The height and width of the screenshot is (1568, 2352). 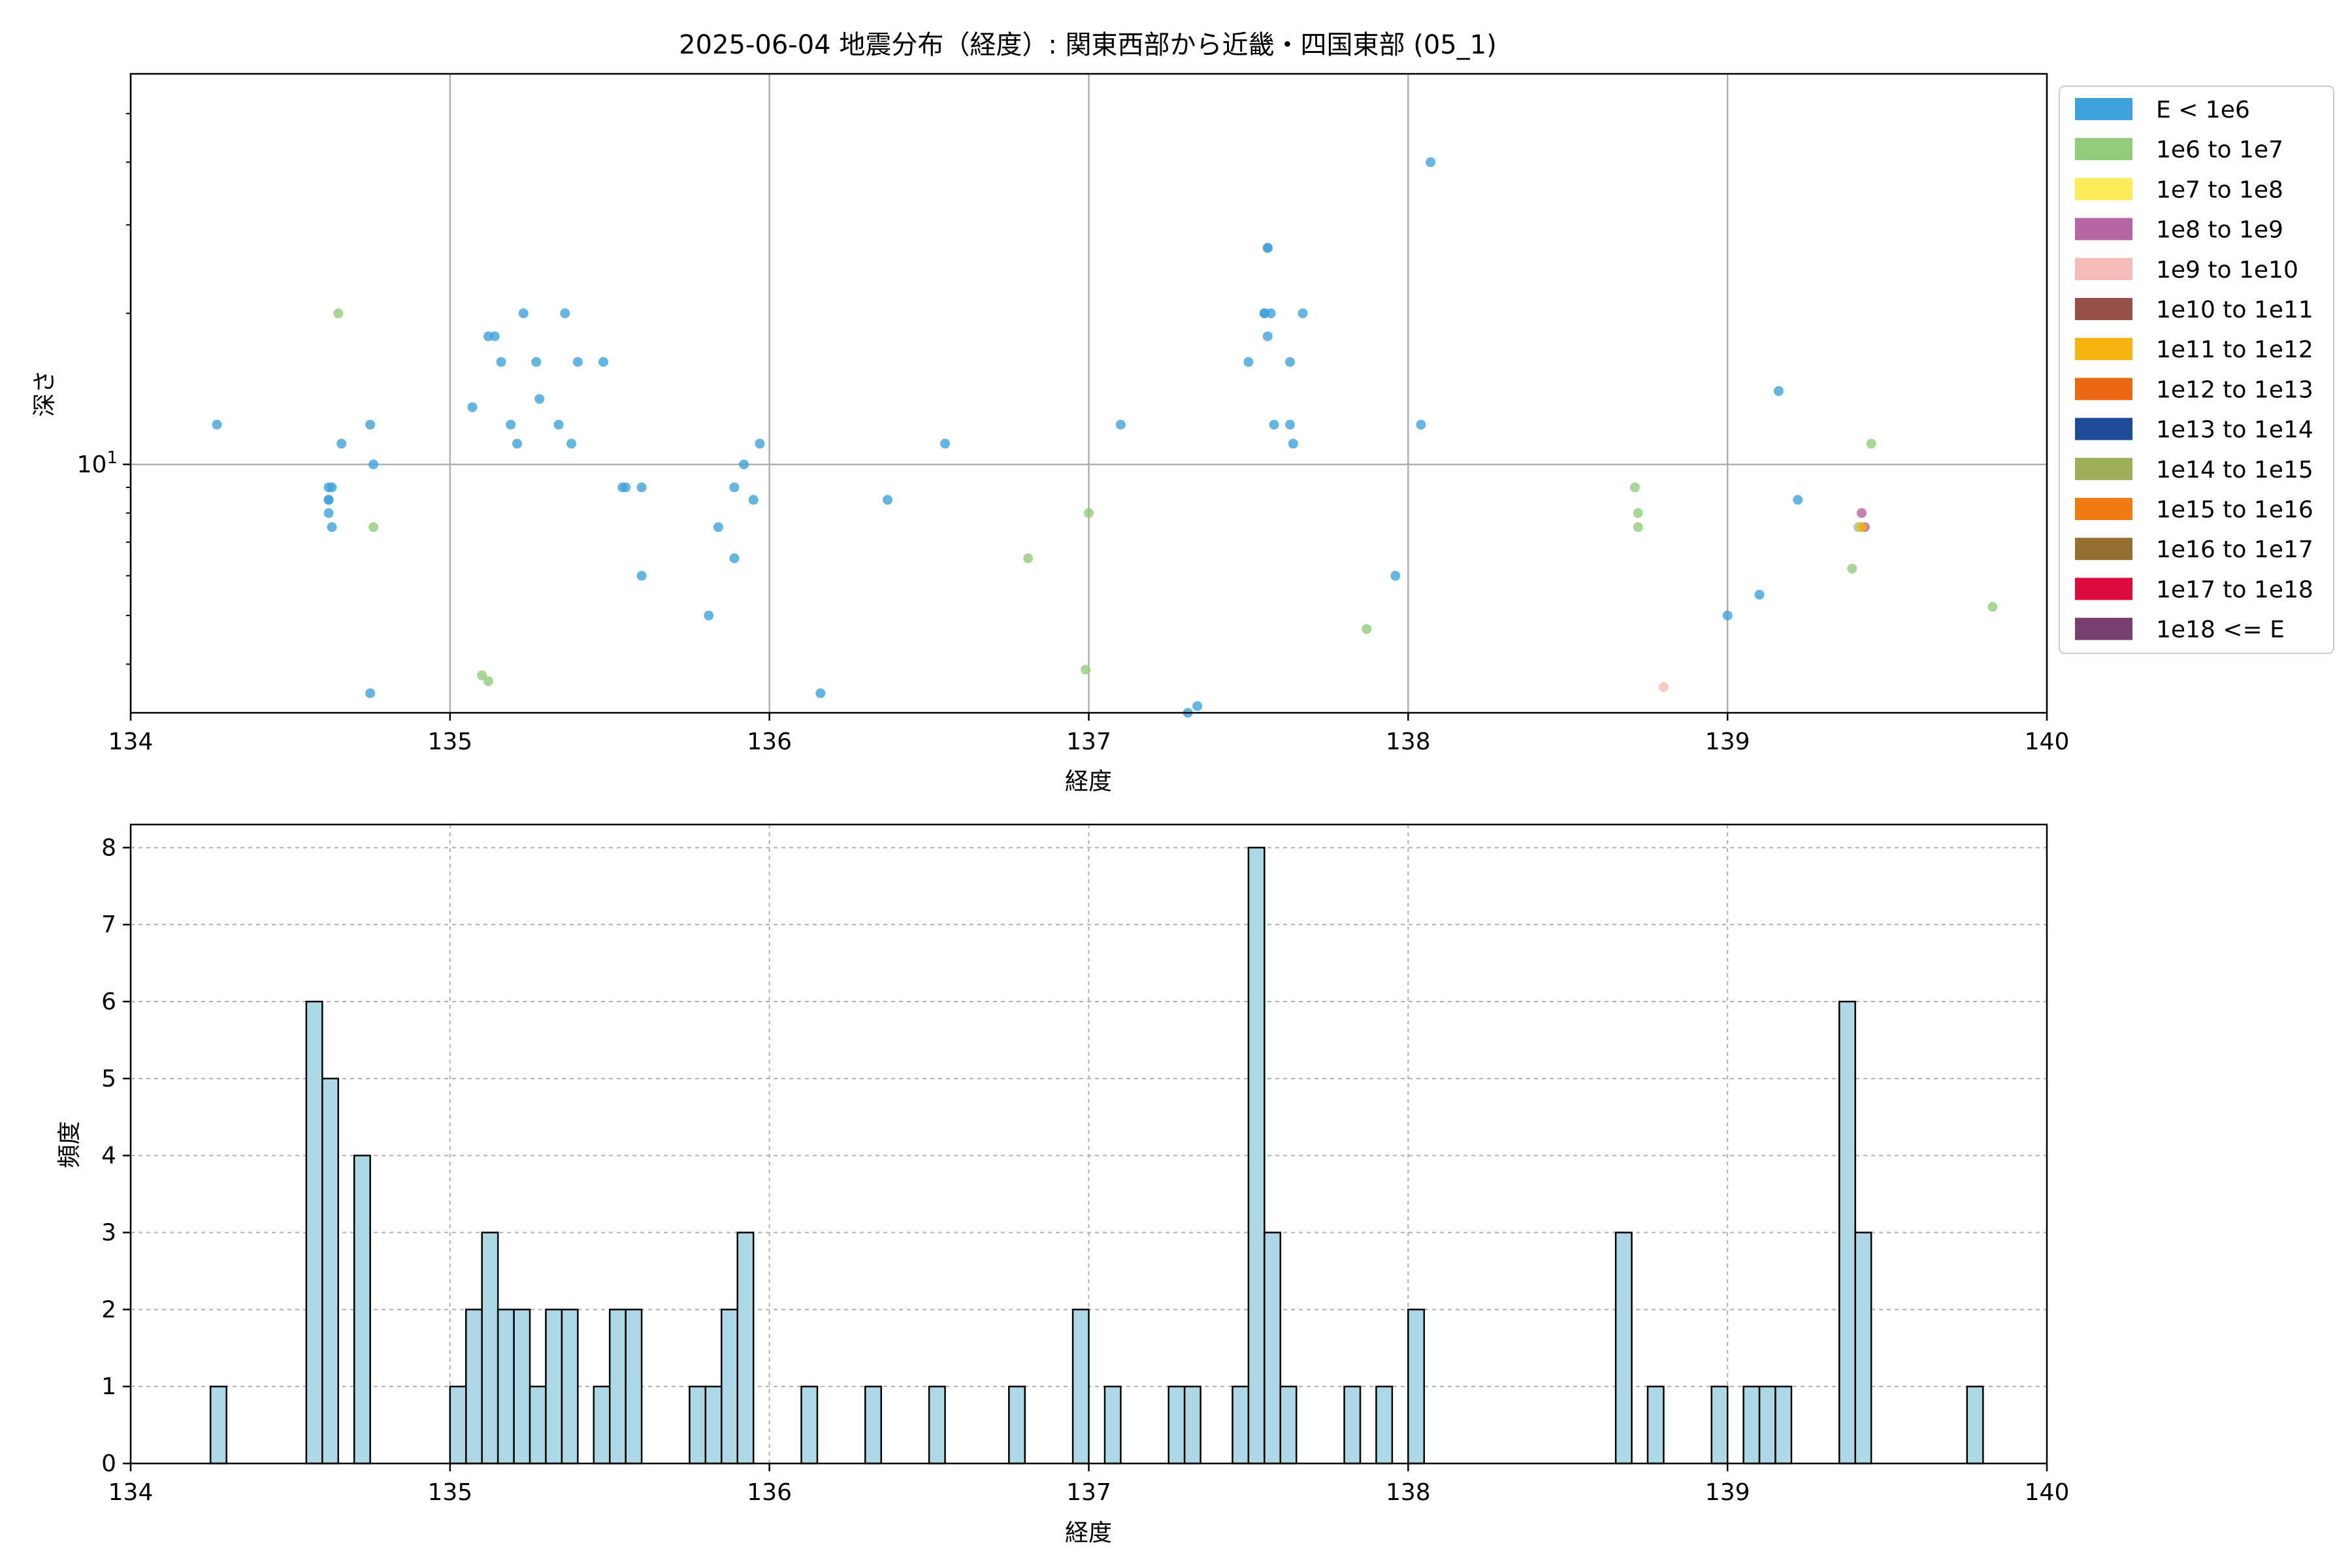 I want to click on scatter-x-tick-label: 137, so click(x=1088, y=741).